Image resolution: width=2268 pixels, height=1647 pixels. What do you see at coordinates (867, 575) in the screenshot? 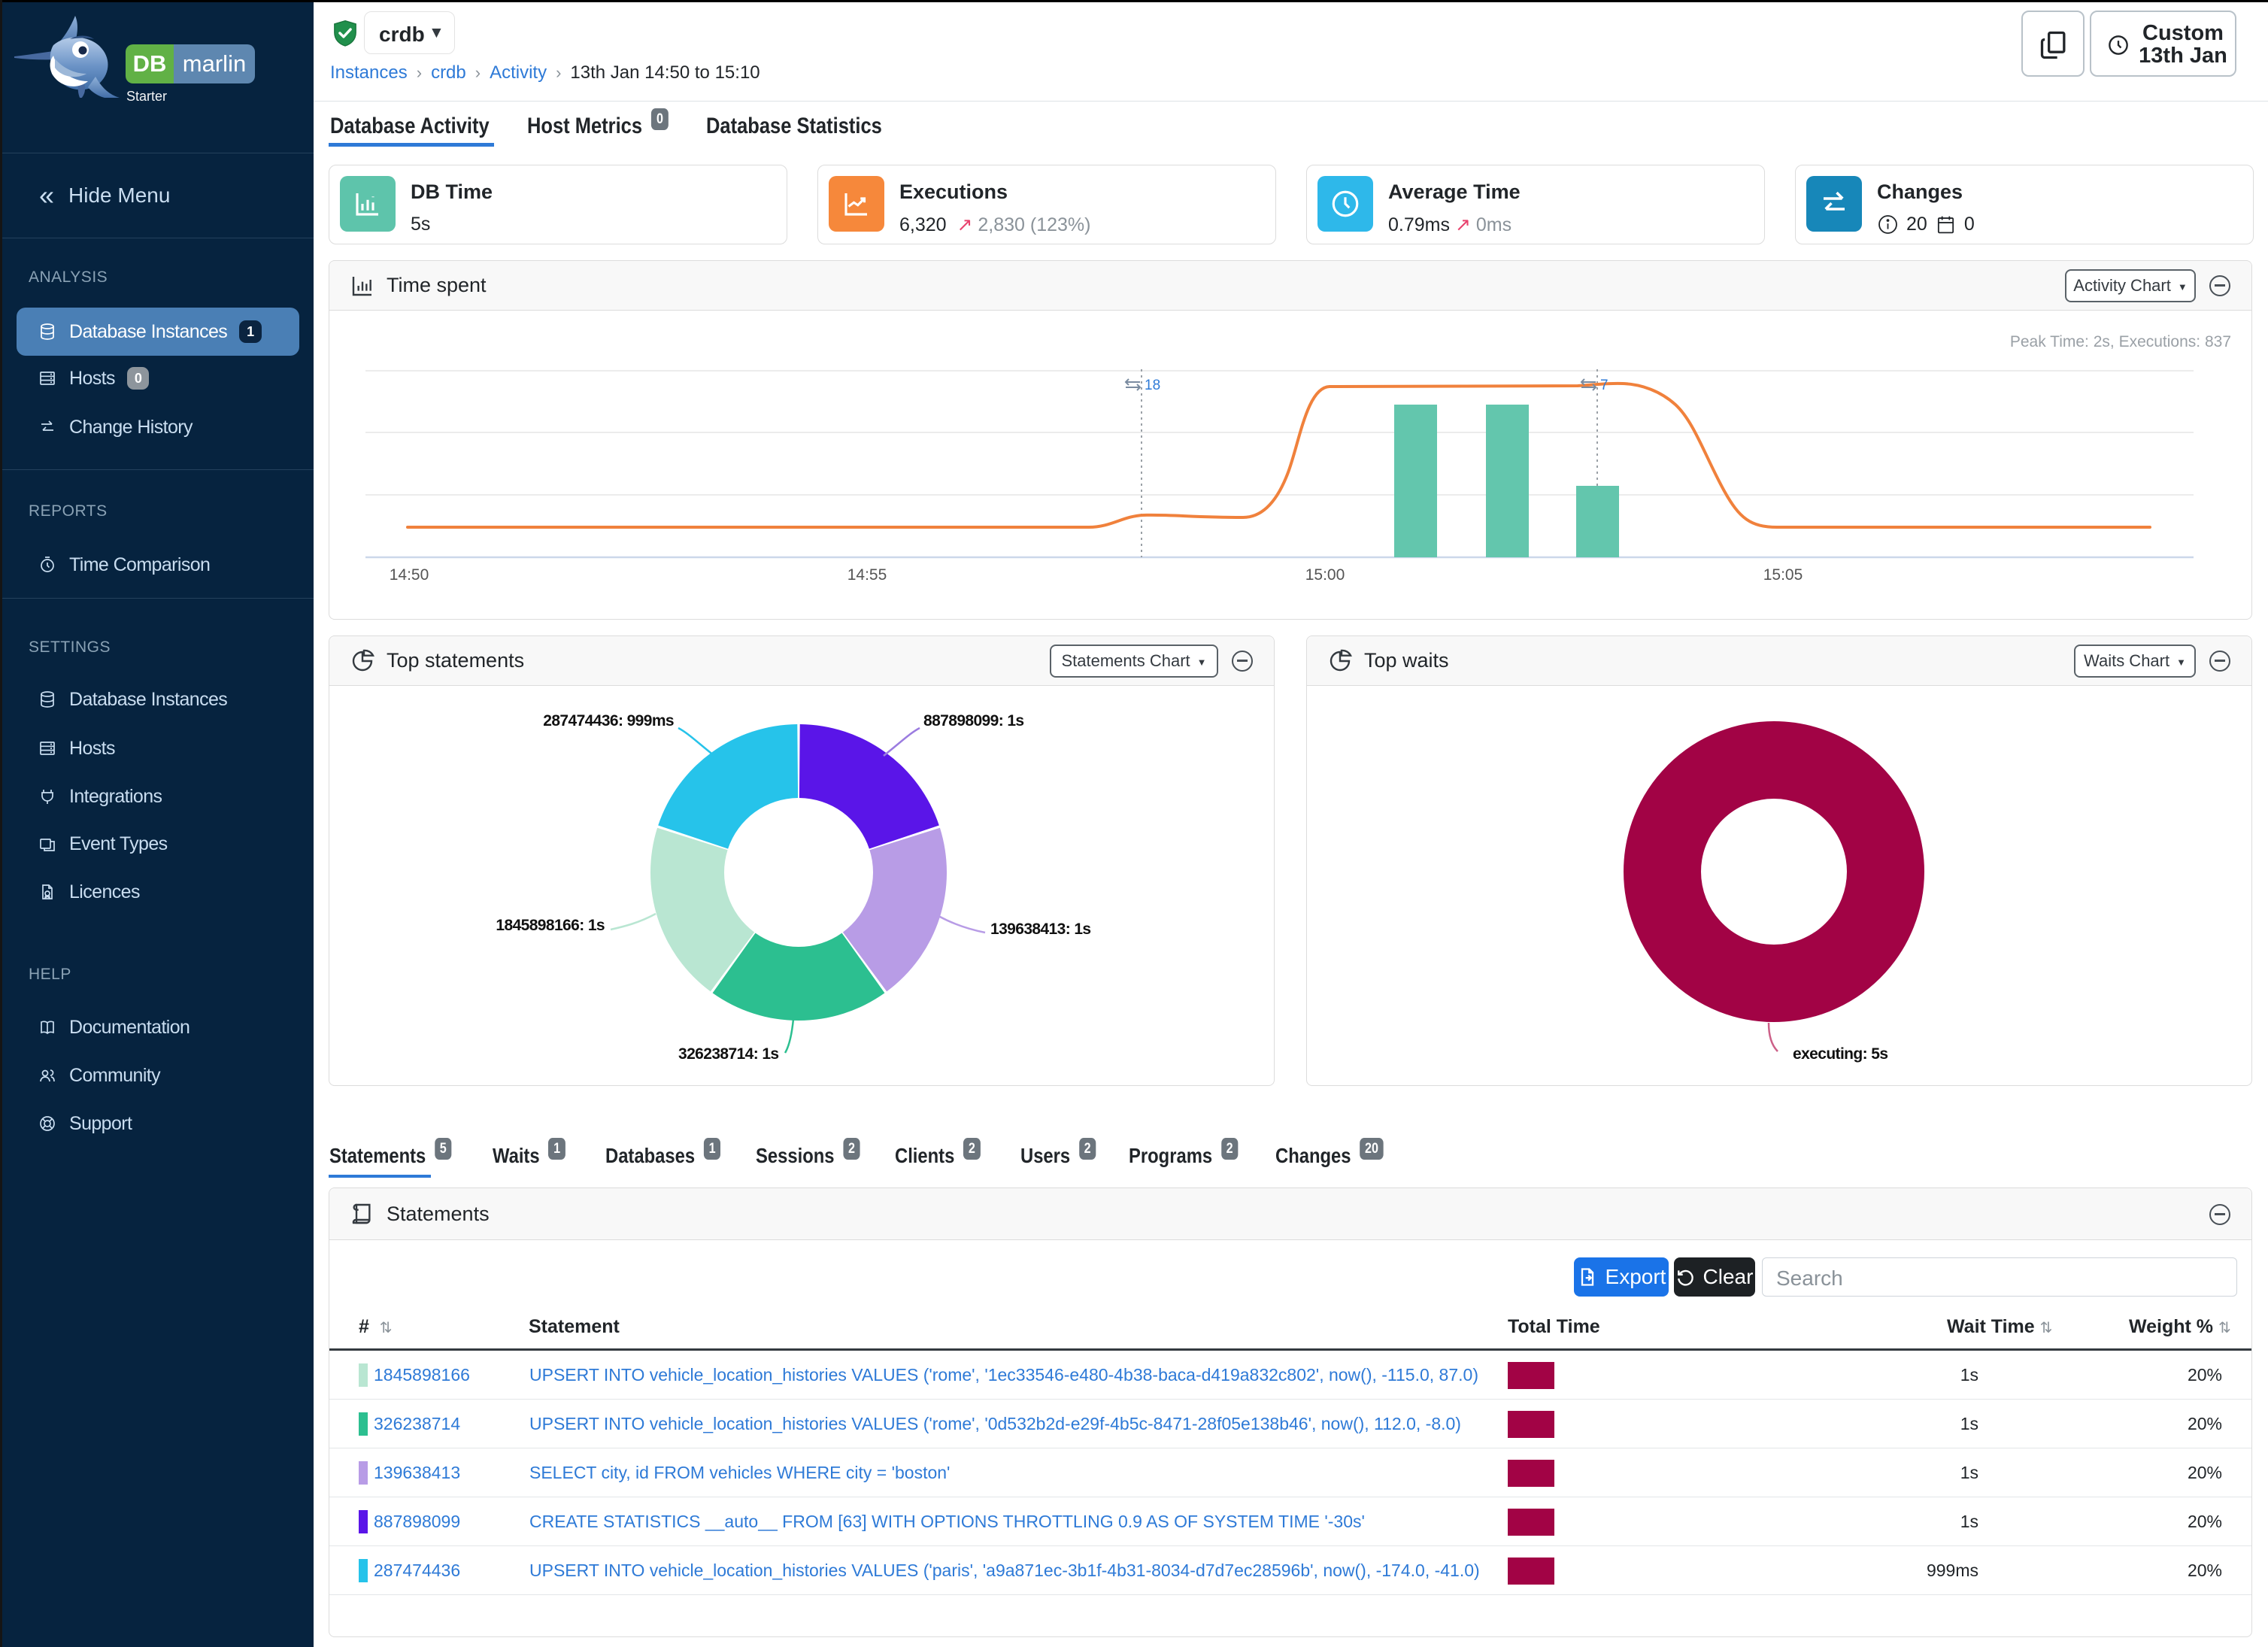
I see `svg-text: 14:55` at bounding box center [867, 575].